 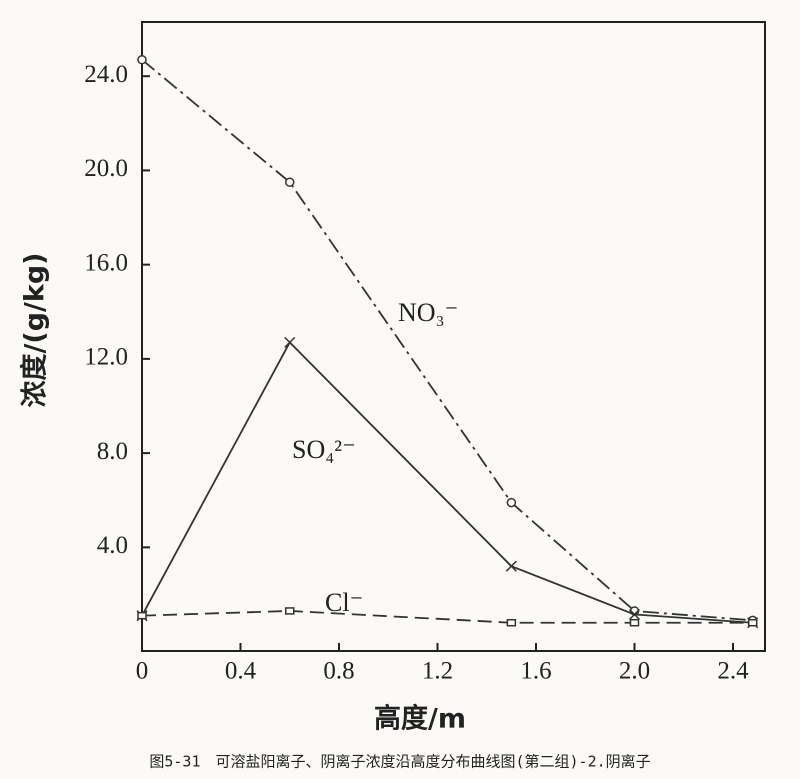 What do you see at coordinates (428, 312) in the screenshot?
I see `series-label: NO₃⁻` at bounding box center [428, 312].